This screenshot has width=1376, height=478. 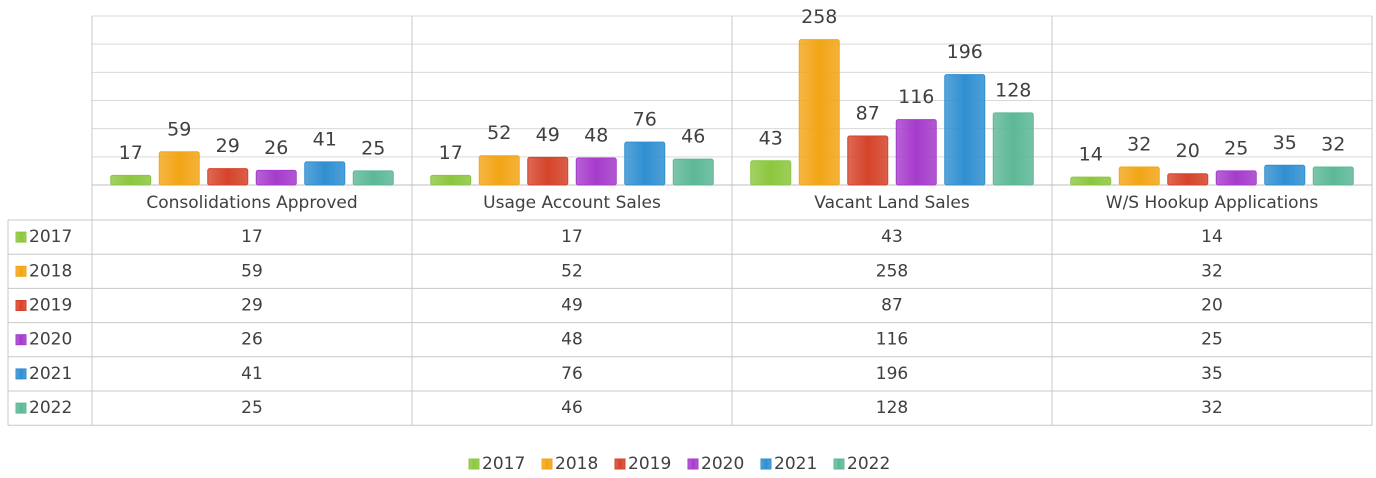 I want to click on legend-label: 2019, so click(x=649, y=464).